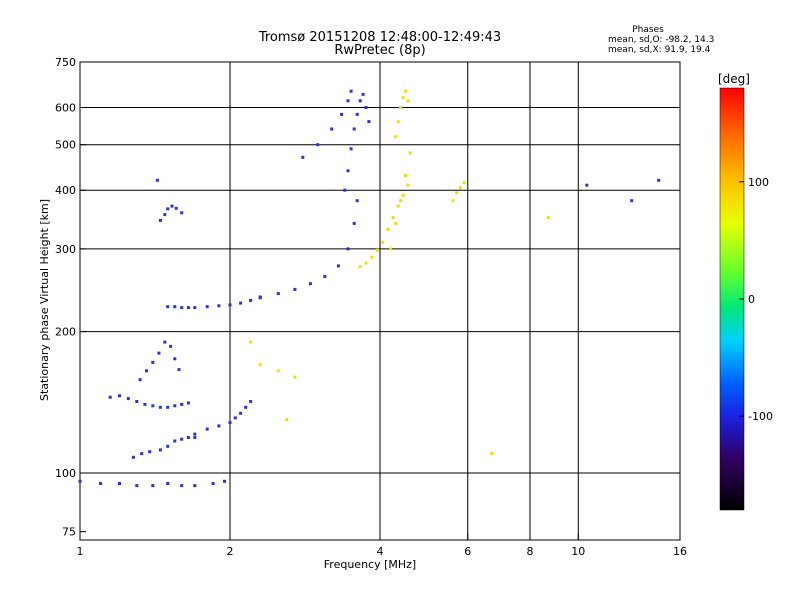 The width and height of the screenshot is (800, 600). I want to click on y-tick-label: 200, so click(65, 332).